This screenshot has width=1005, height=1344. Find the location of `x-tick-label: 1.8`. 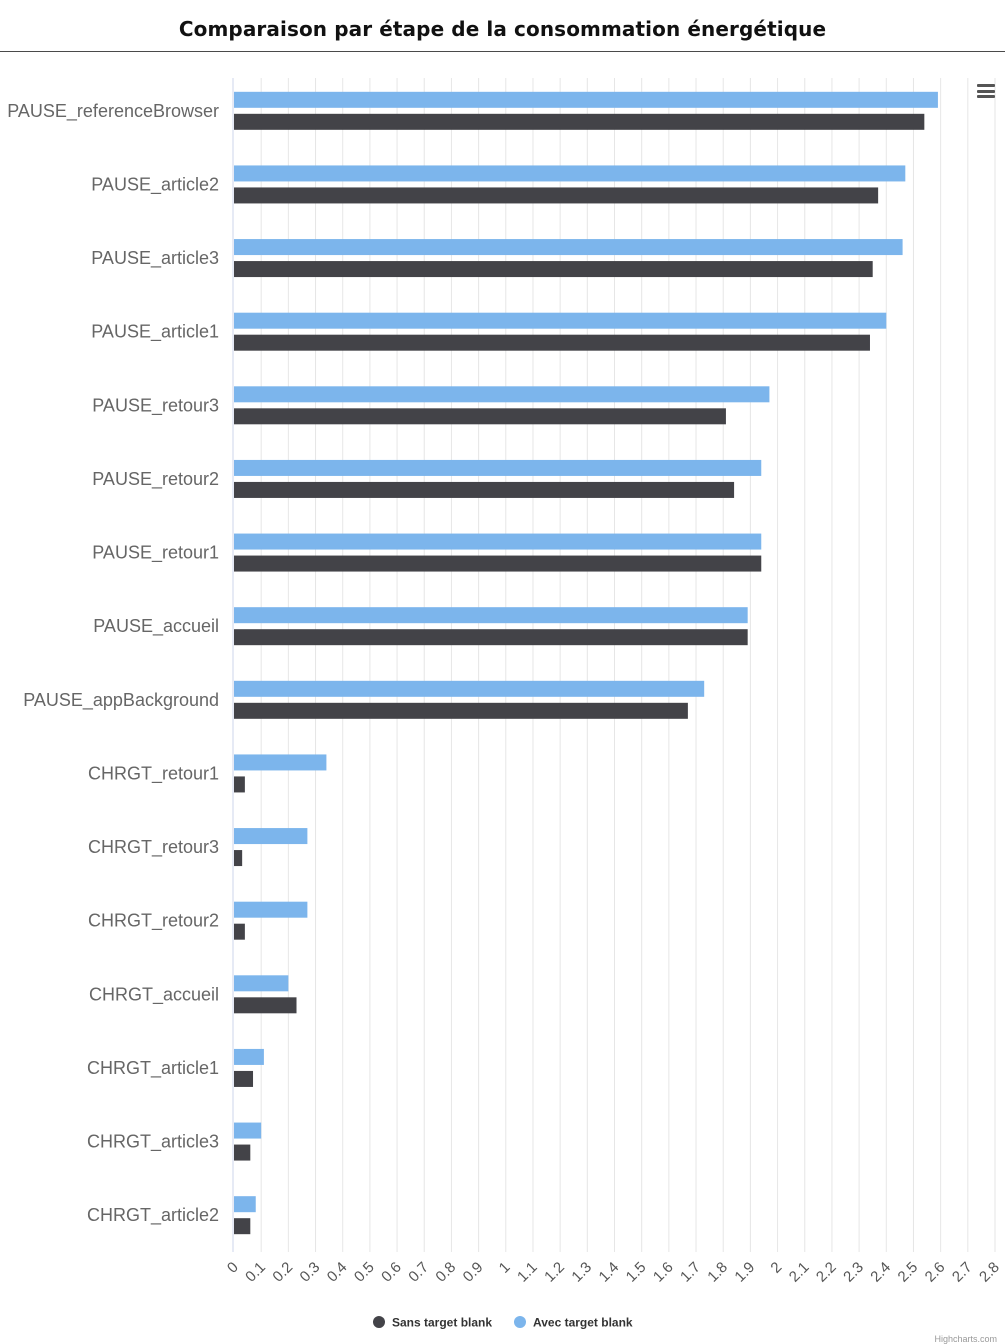

x-tick-label: 1.8 is located at coordinates (717, 1272).